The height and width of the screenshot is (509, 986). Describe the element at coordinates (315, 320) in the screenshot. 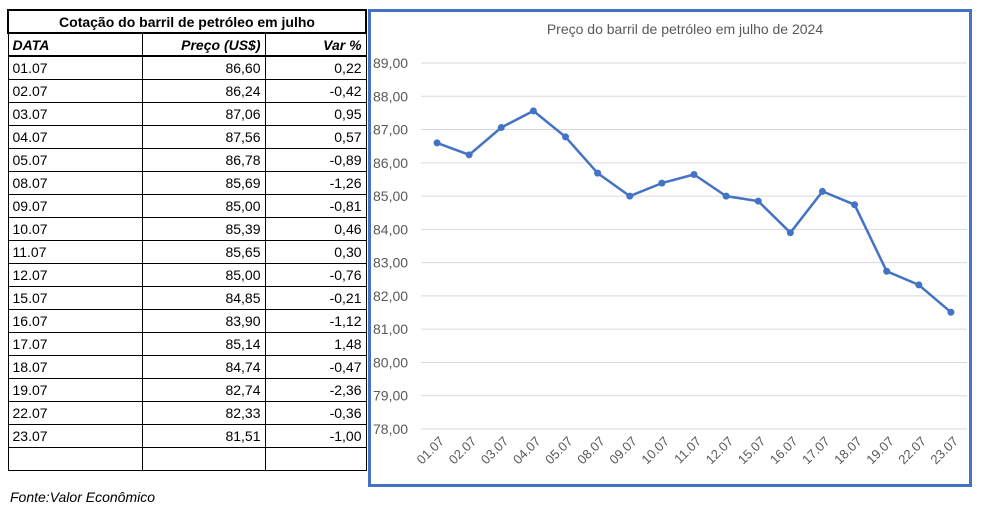

I see `var-cell: -1,12` at that location.